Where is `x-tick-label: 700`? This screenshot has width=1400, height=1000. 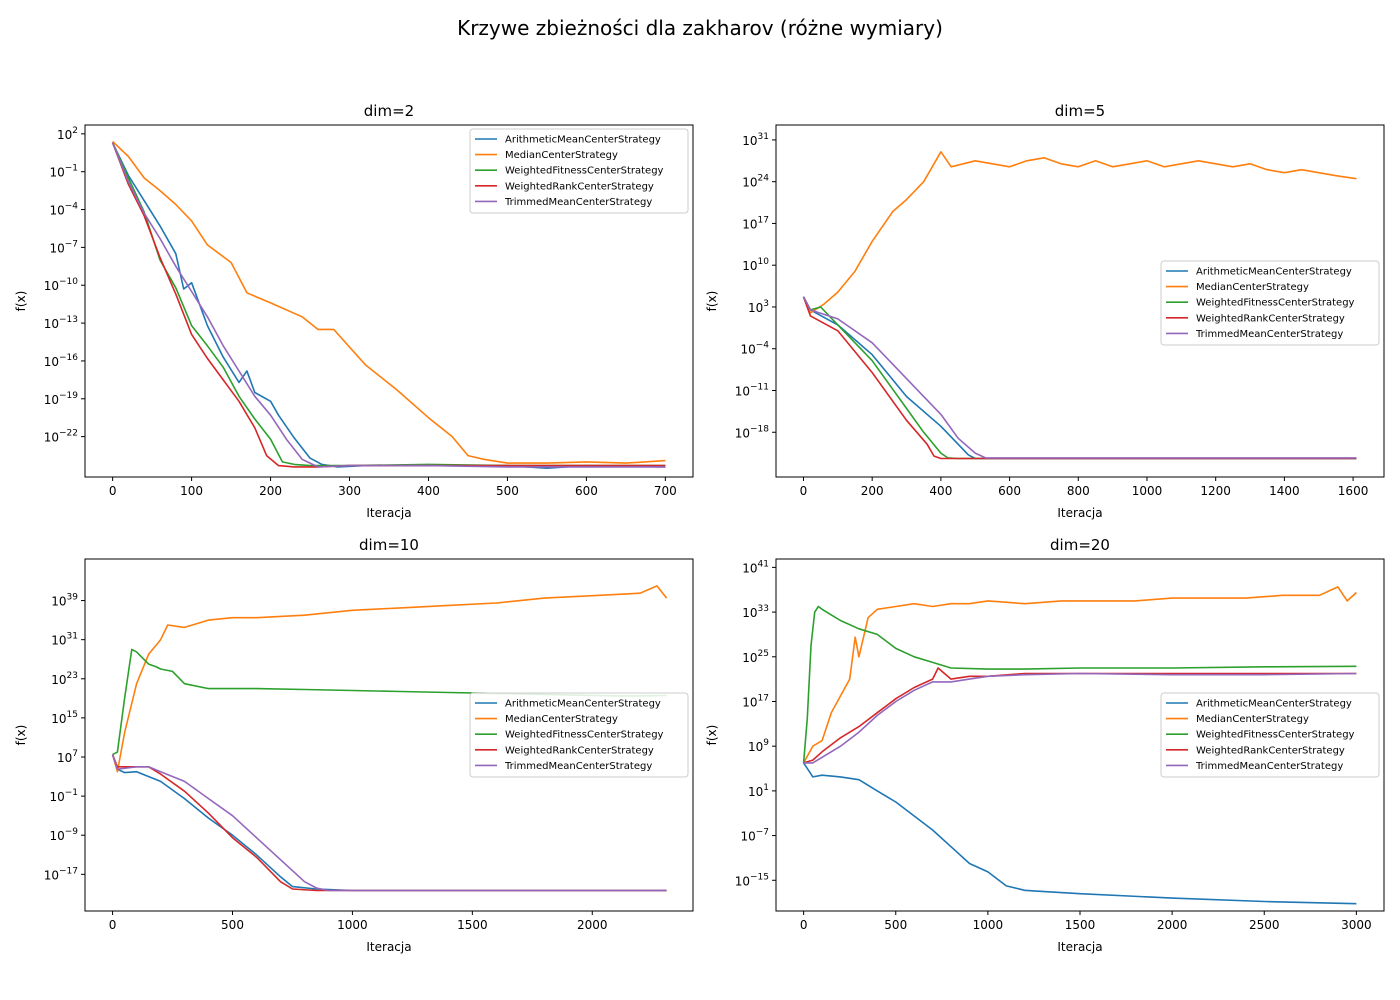 x-tick-label: 700 is located at coordinates (665, 491).